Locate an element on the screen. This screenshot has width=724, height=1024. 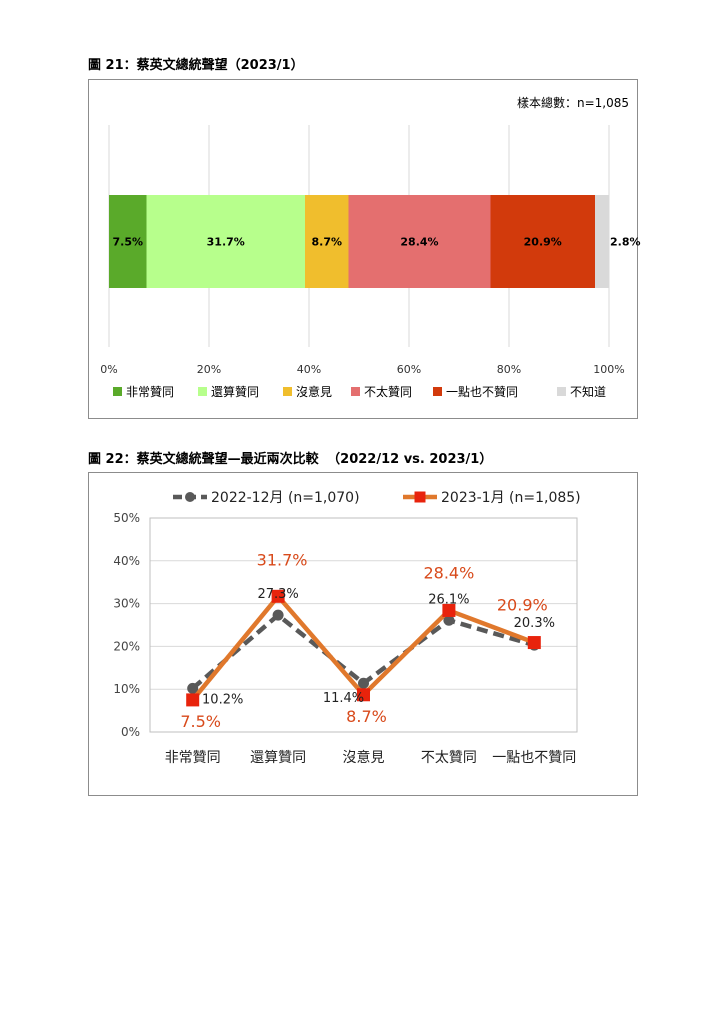
value-label-very-disapprove: 20.9% is located at coordinates (543, 242).